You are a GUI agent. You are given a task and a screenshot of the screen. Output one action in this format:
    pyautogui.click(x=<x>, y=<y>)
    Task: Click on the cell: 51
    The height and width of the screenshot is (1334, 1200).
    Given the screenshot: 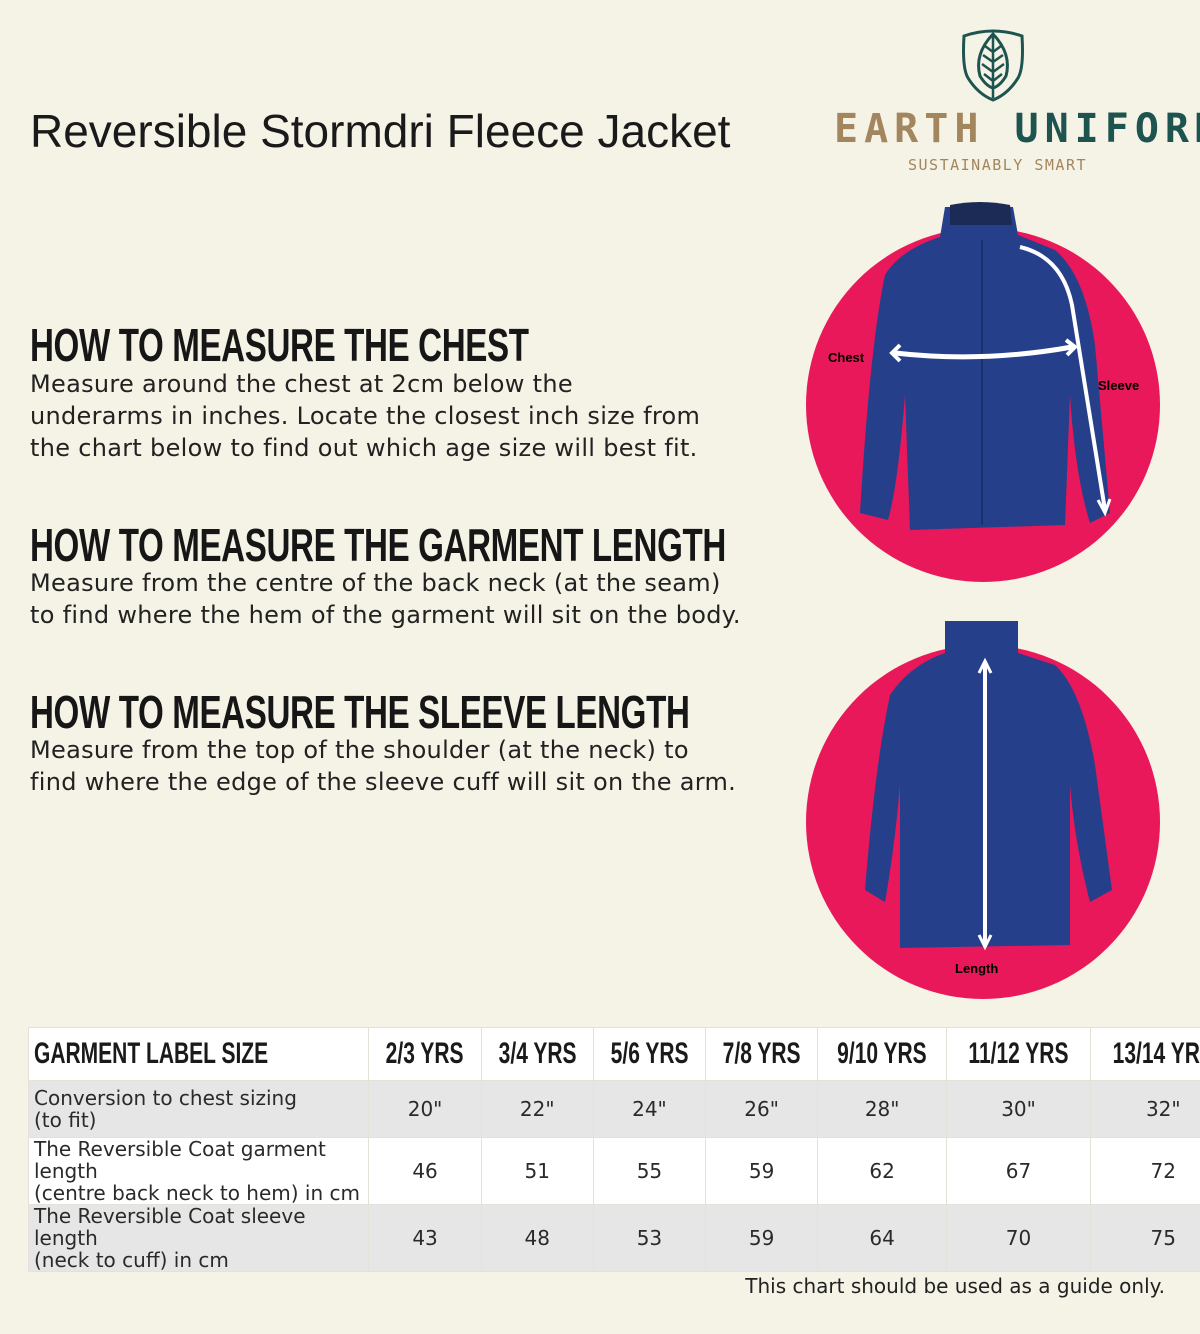 What is the action you would take?
    pyautogui.click(x=537, y=1170)
    